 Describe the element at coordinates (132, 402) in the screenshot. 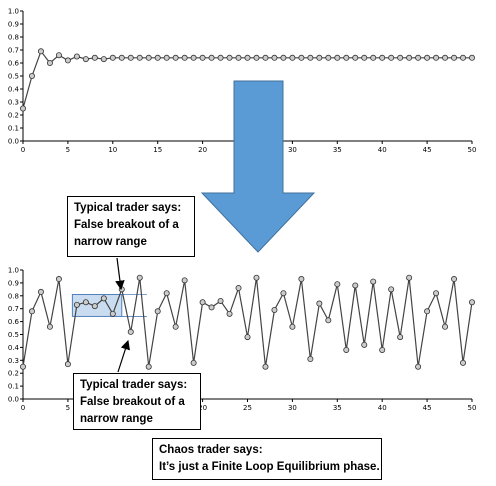

I see `callout-bottom-line2: False breakout of a` at that location.